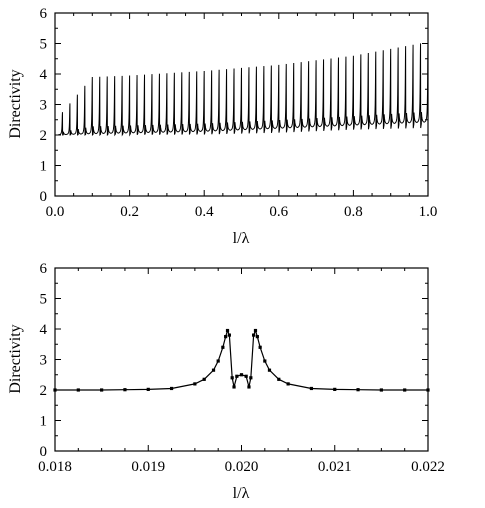 The image size is (485, 508). What do you see at coordinates (129, 212) in the screenshot?
I see `x-tick-label: 0.2` at bounding box center [129, 212].